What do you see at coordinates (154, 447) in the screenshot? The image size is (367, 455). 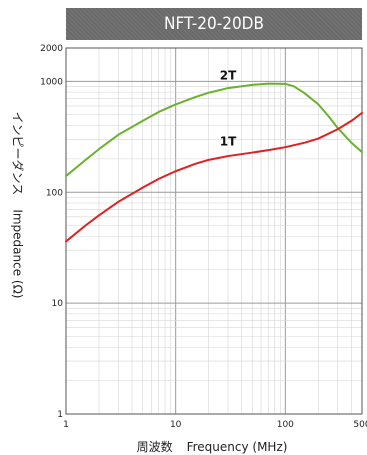 I see `x-axis-label-jp: 周波数` at bounding box center [154, 447].